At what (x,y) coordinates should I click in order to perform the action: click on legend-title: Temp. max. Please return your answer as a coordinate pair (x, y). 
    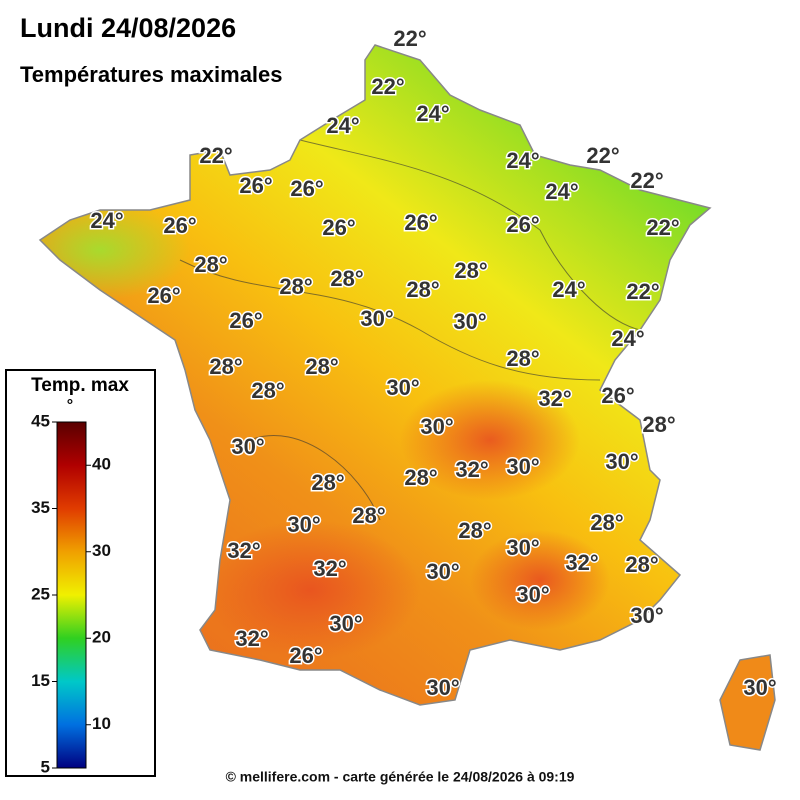
    Looking at the image, I should click on (80, 385).